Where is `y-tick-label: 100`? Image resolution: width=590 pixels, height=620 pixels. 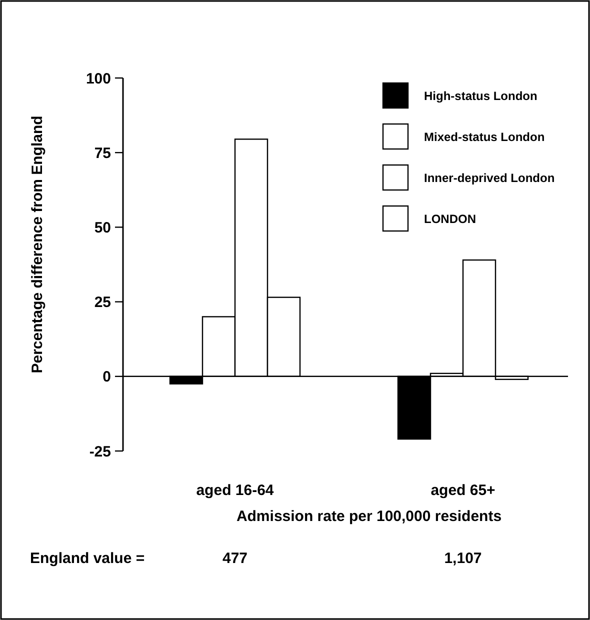 y-tick-label: 100 is located at coordinates (98, 79).